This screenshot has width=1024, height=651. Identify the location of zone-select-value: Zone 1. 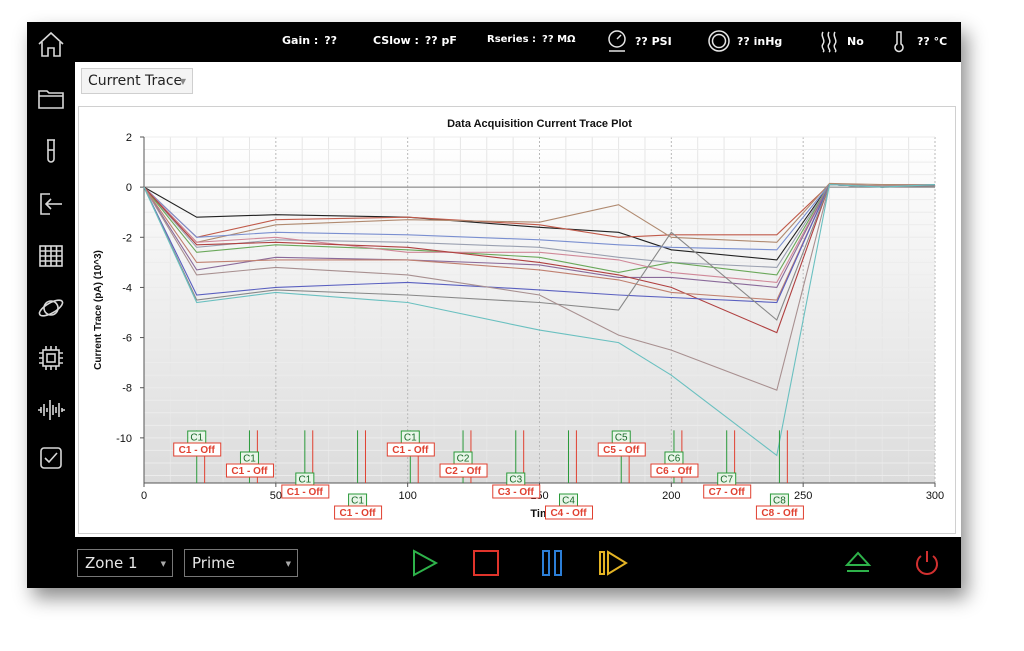
(111, 563).